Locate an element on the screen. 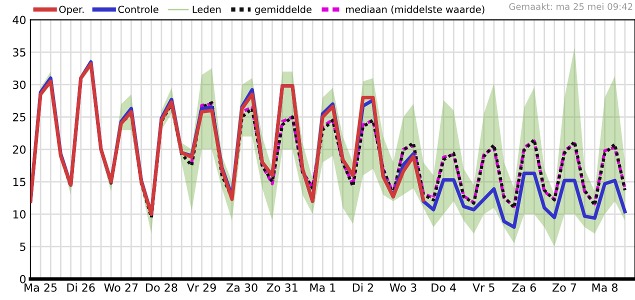 The width and height of the screenshot is (635, 300). legend-label: Controle is located at coordinates (138, 10).